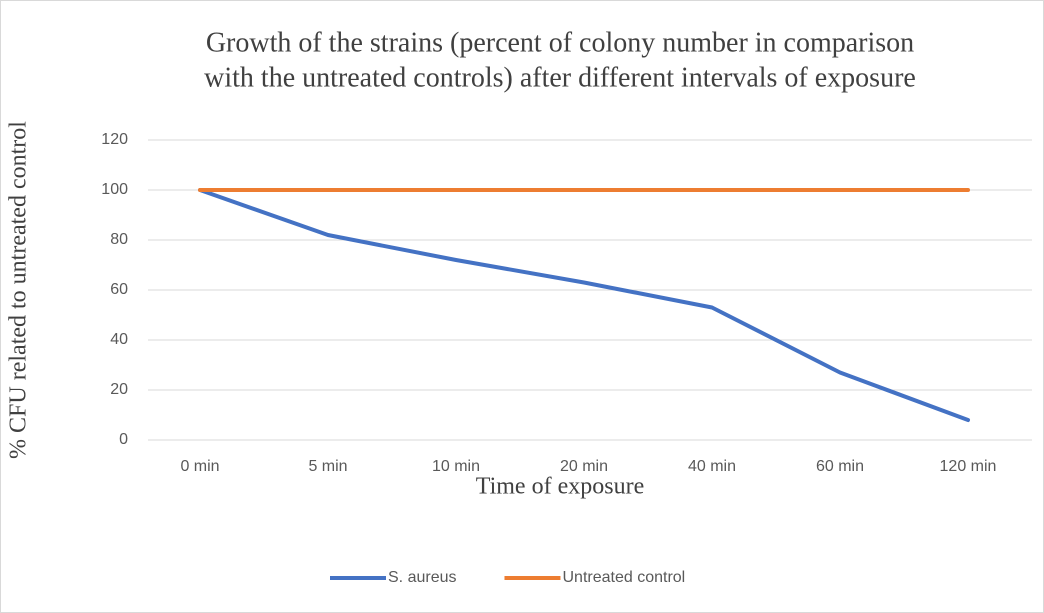 This screenshot has height=613, width=1044. Describe the element at coordinates (114, 189) in the screenshot. I see `y-tick-label: 100` at that location.